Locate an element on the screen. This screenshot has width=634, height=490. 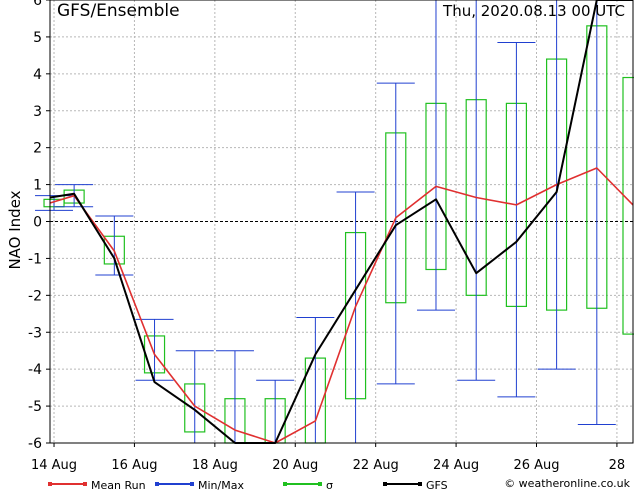
y-tick-label: -5 is located at coordinates (35, 407).